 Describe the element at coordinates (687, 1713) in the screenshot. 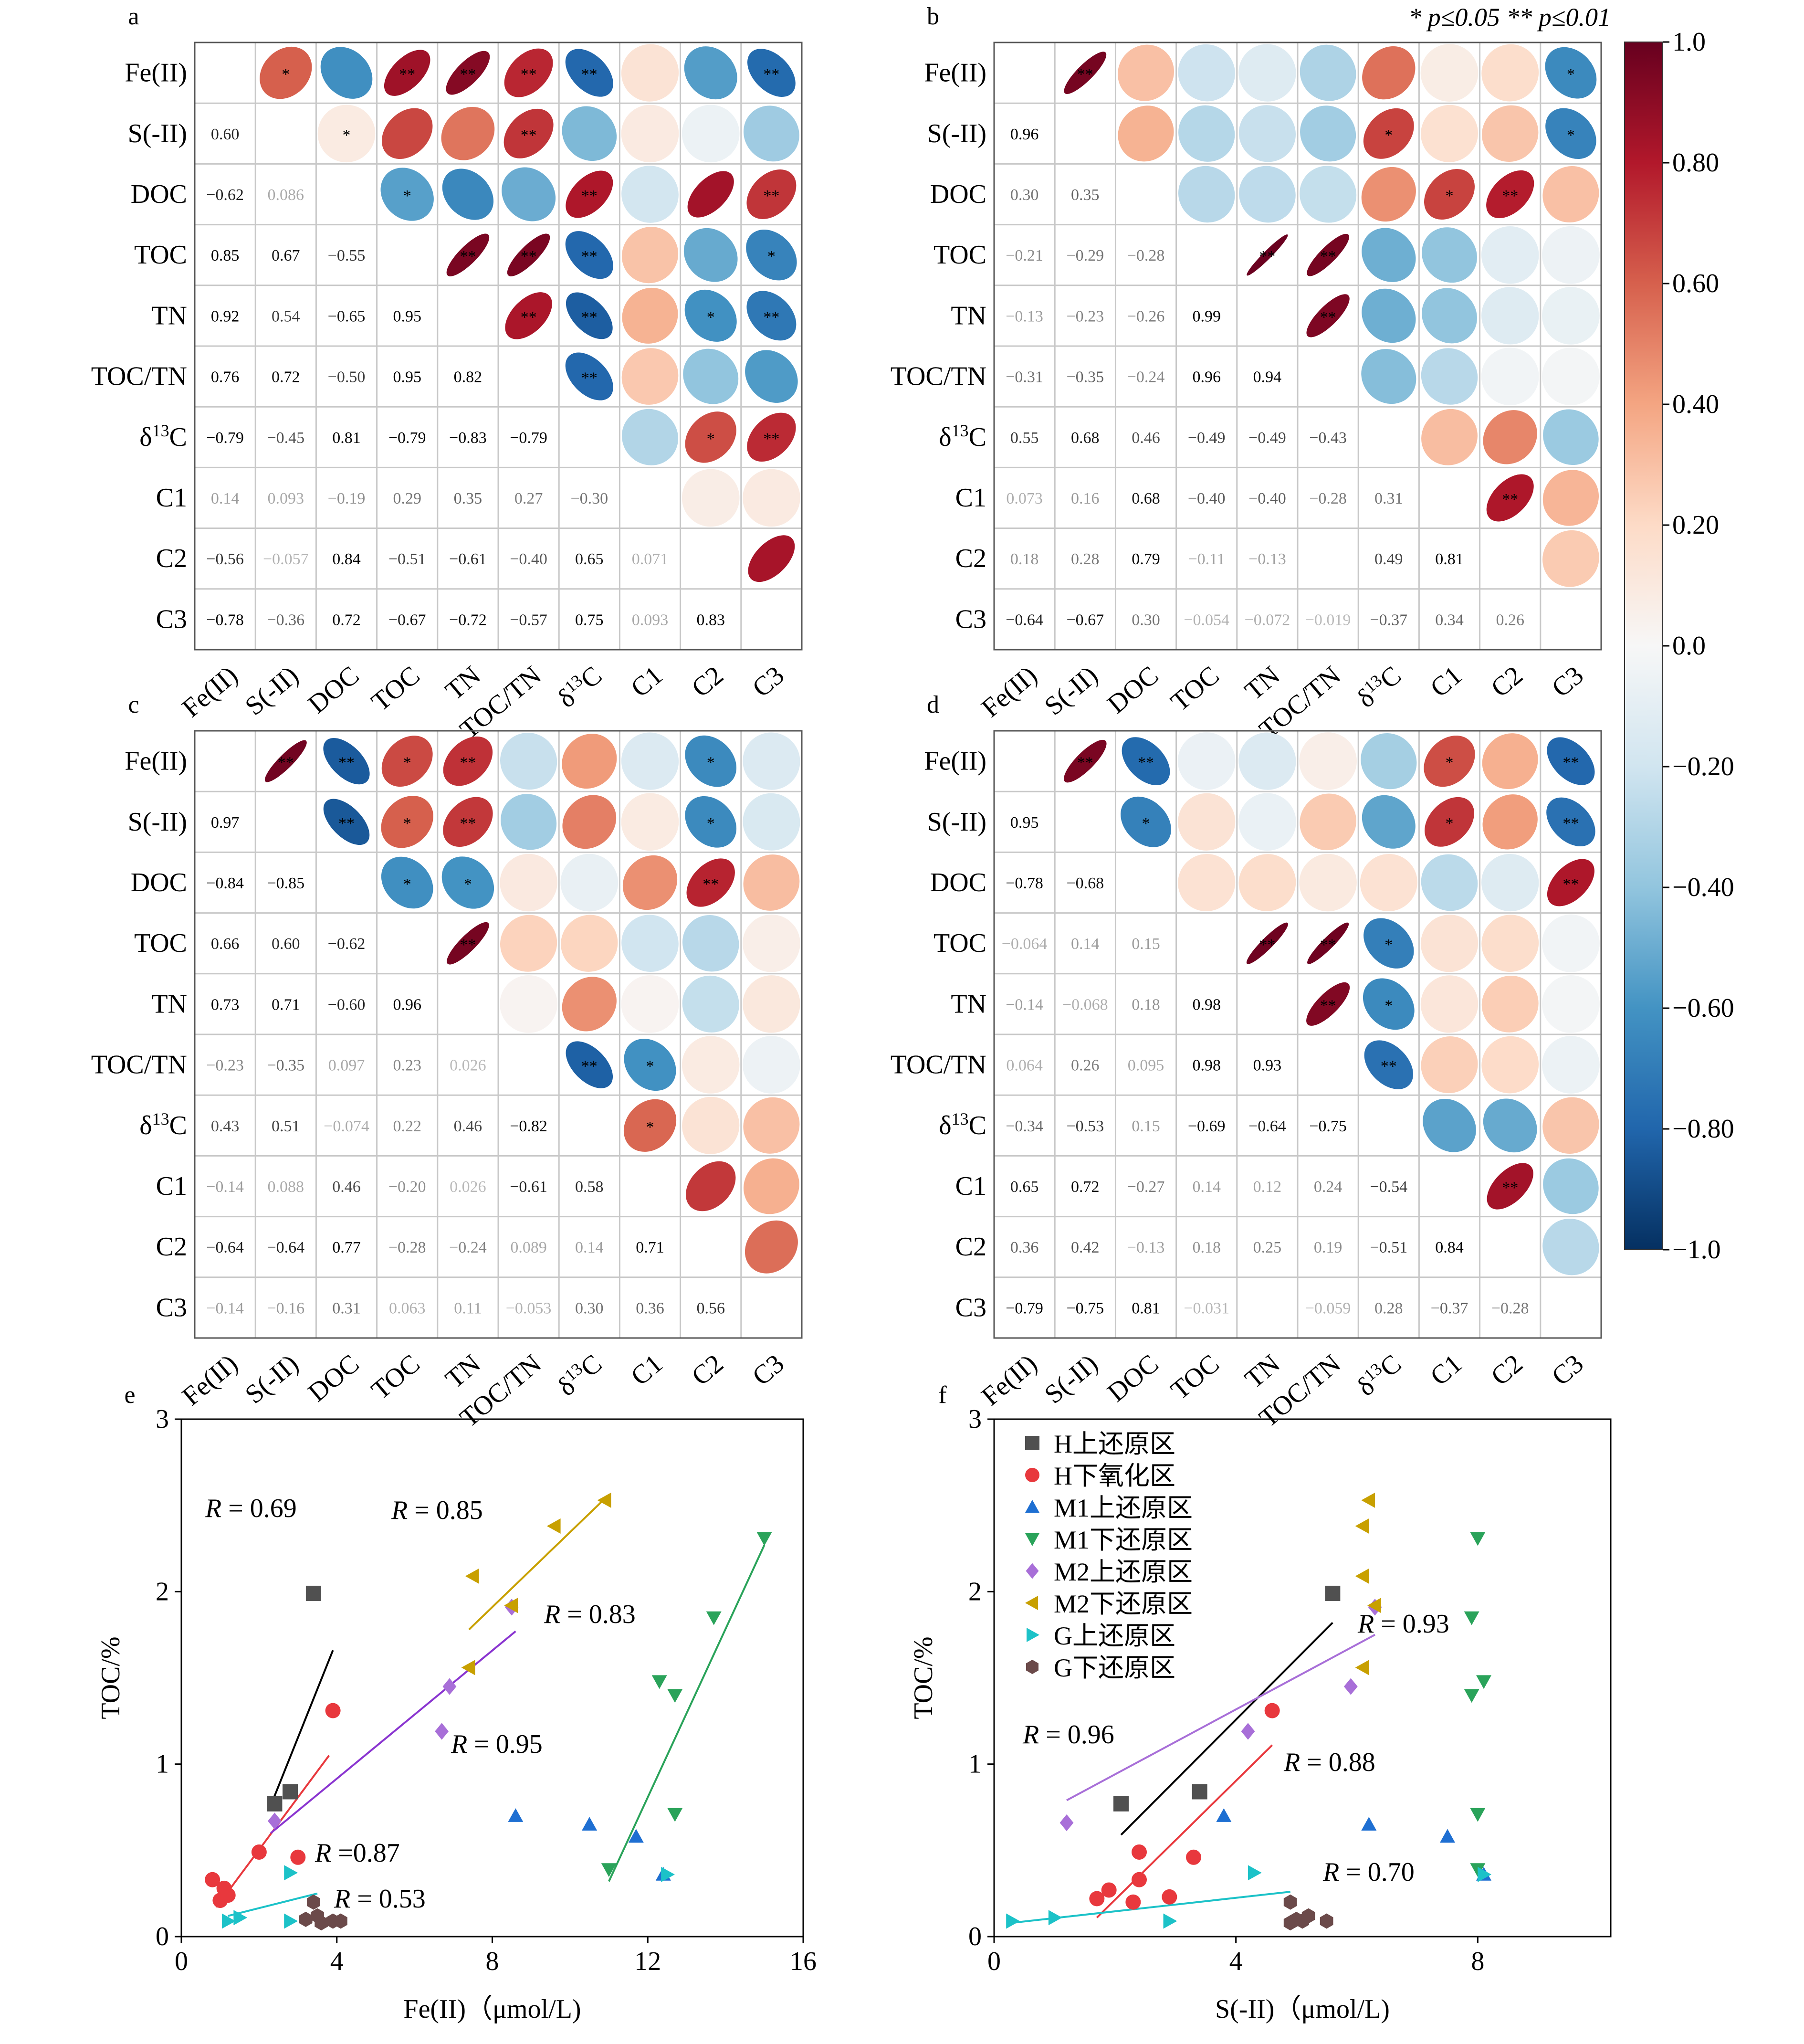

I see `fit-line` at that location.